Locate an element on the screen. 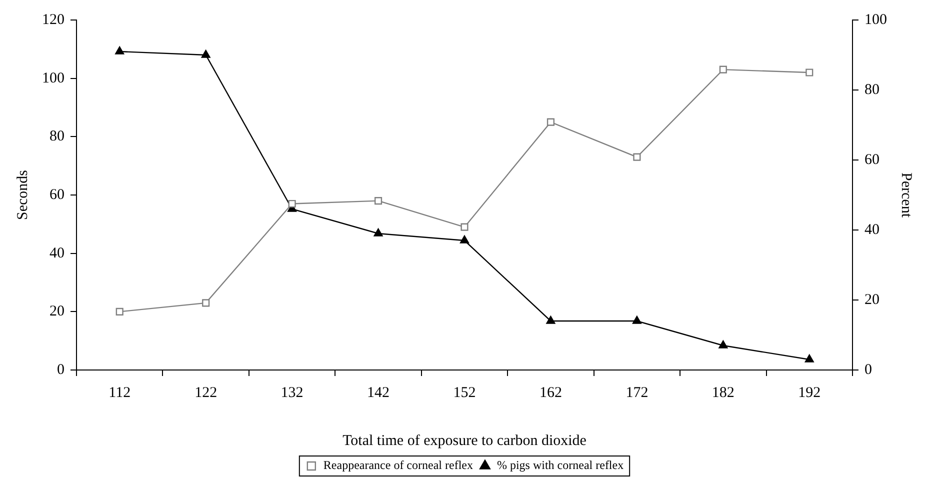 The image size is (929, 500). y-axis-title: Seconds is located at coordinates (22, 195).